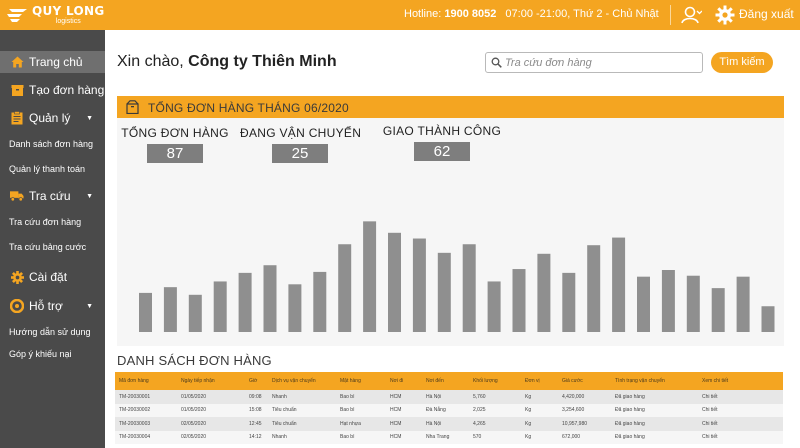 This screenshot has width=800, height=448. Describe the element at coordinates (146, 437) in the screenshot. I see `table-cell: TM-20030004` at that location.